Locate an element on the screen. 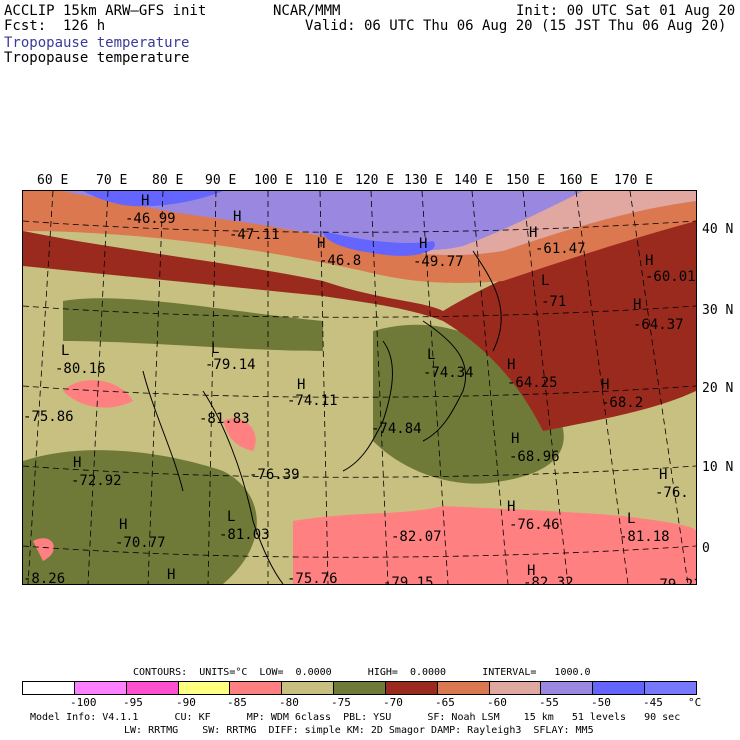 This screenshot has height=740, width=740. map-value: -76.46 is located at coordinates (534, 525).